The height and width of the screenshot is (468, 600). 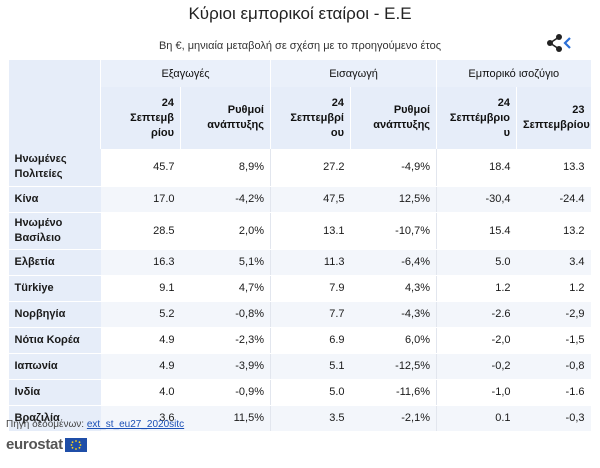 I want to click on country-cell: Κίνα, so click(x=54, y=199).